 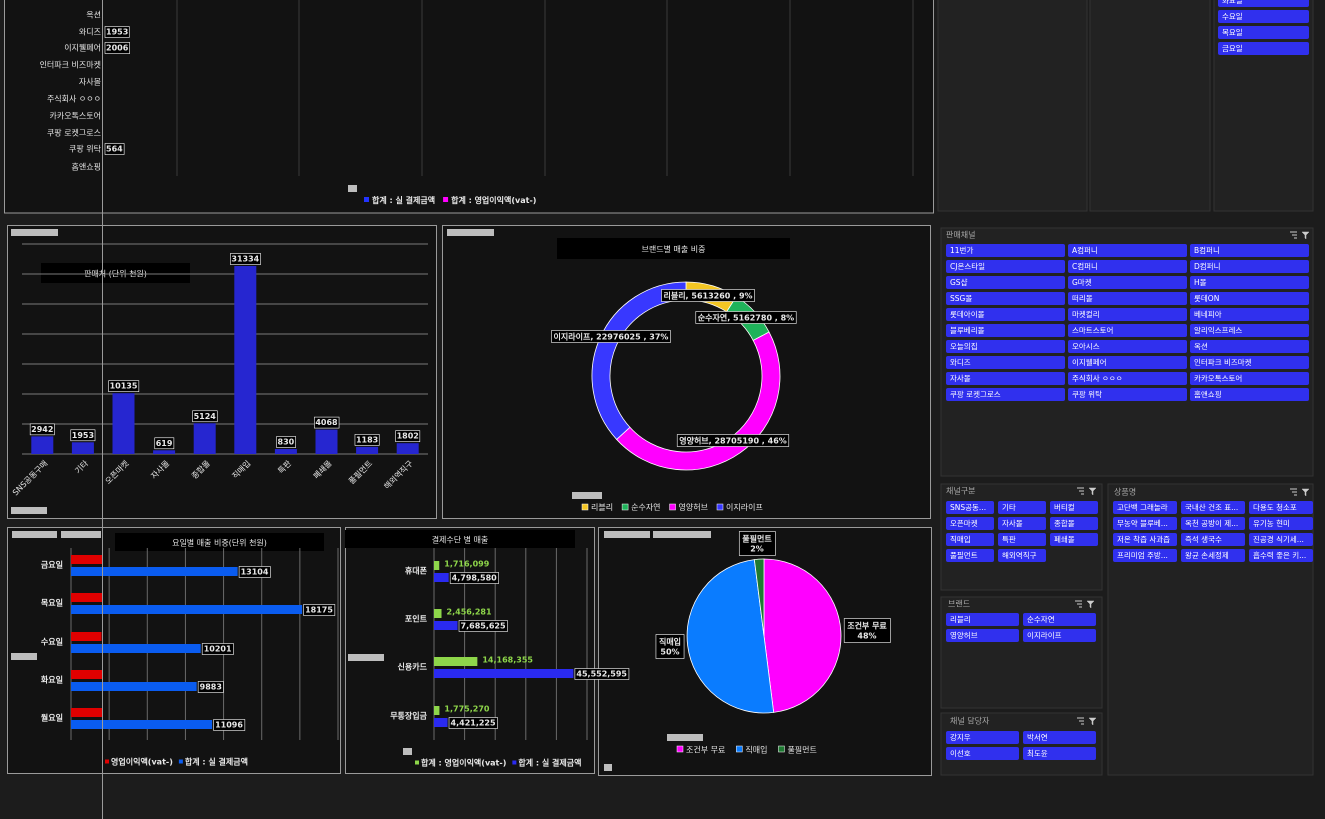 I want to click on slicer-item: 블루베리몰, so click(x=1005, y=330).